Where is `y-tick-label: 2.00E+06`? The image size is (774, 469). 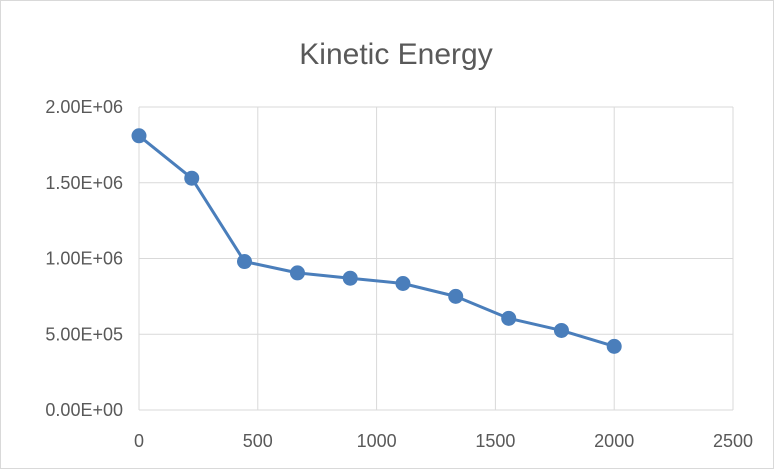 y-tick-label: 2.00E+06 is located at coordinates (84, 107).